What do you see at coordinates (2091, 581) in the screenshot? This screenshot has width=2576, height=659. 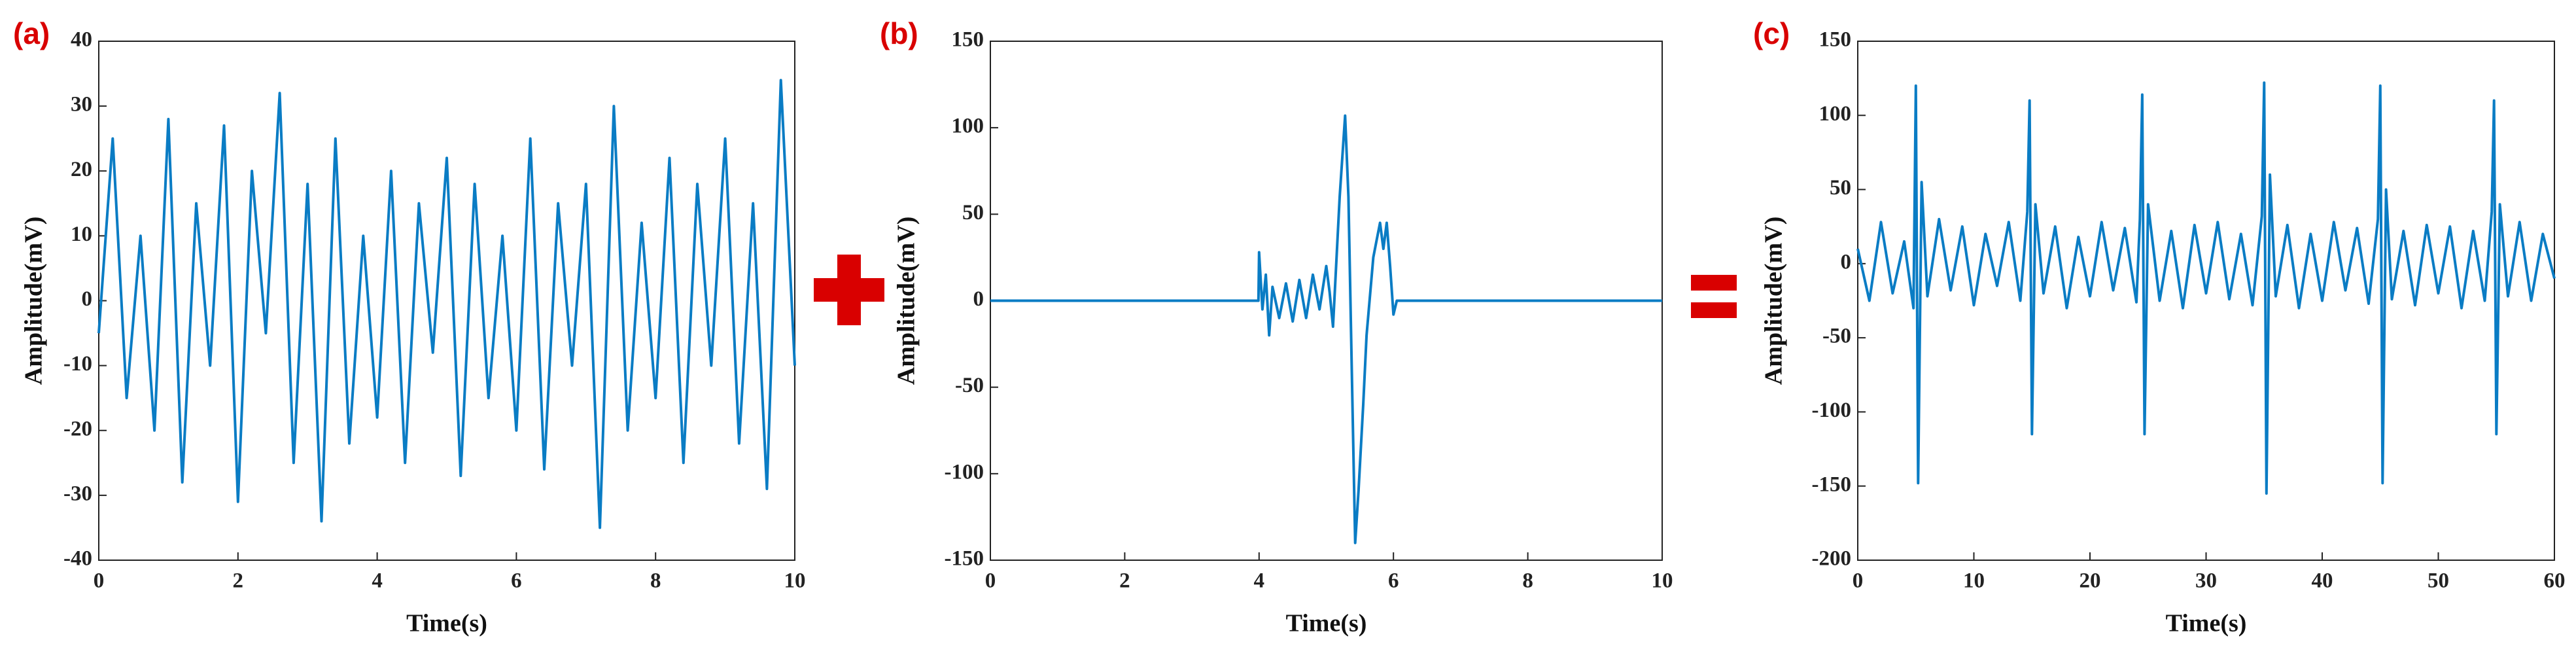 I see `x-tick-label: 20` at bounding box center [2091, 581].